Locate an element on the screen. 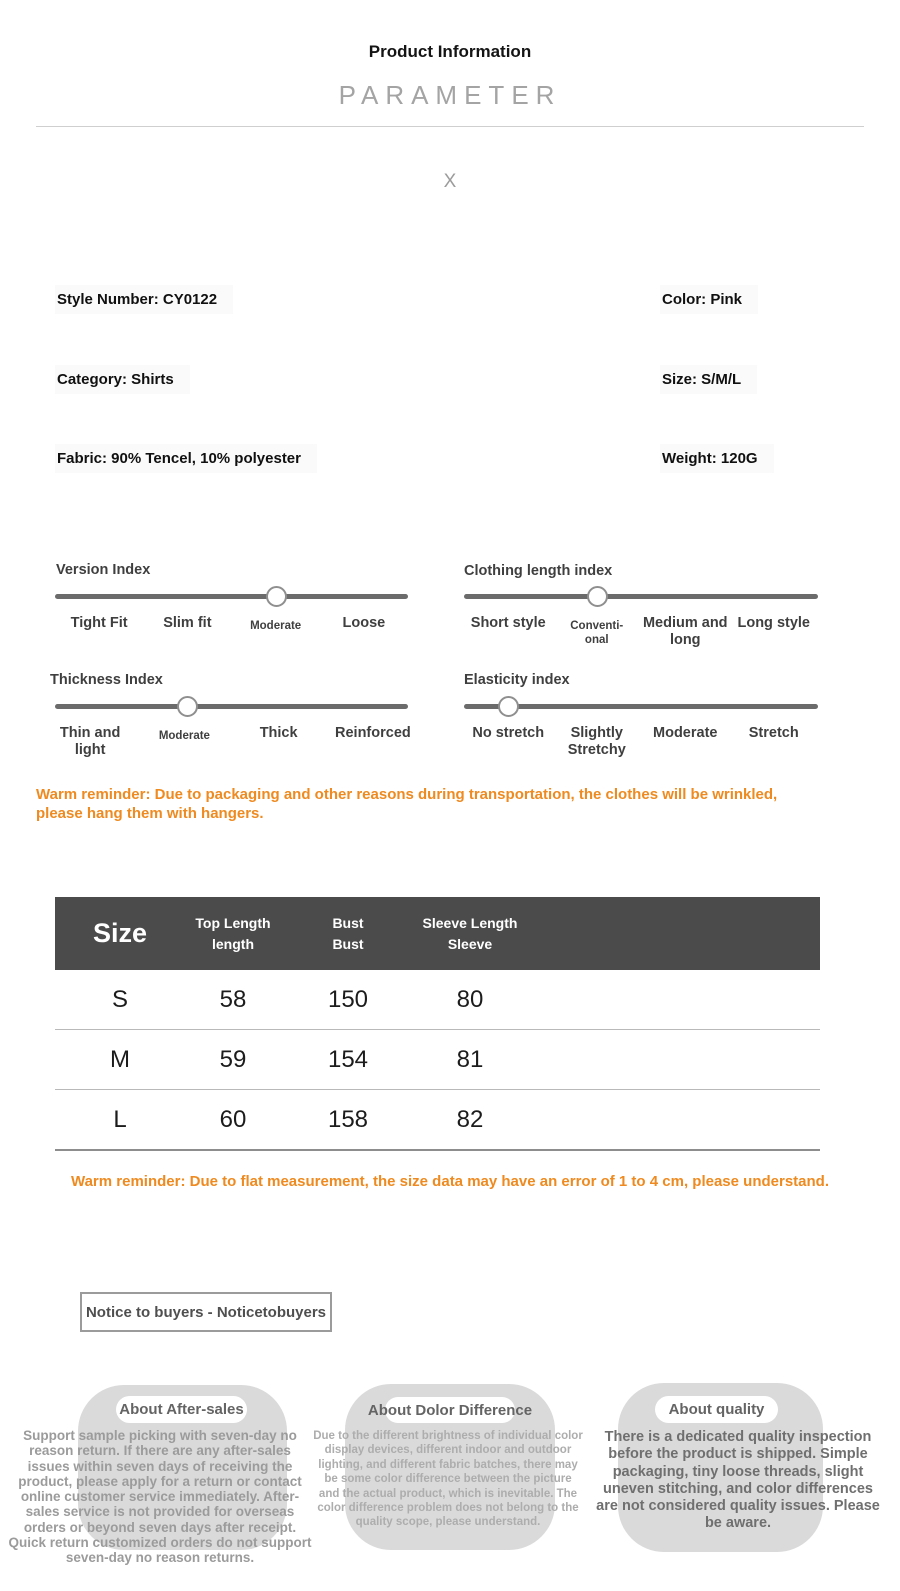 Image resolution: width=900 pixels, height=1591 pixels. thickness-label-thin: Thin and light is located at coordinates (90, 742).